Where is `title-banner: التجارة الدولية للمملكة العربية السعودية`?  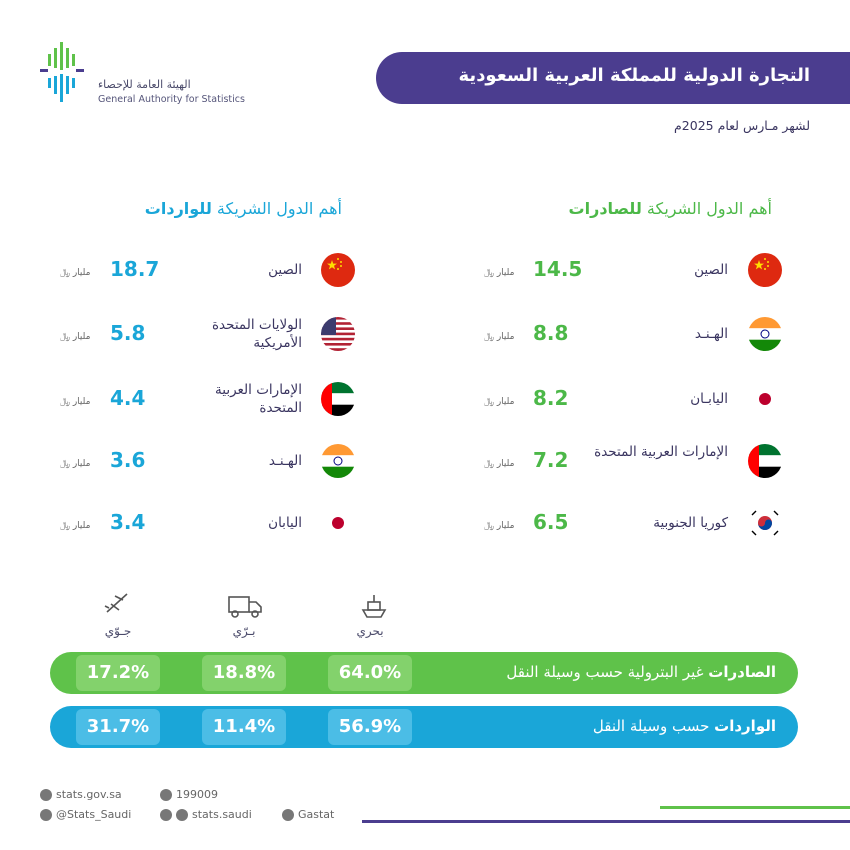
title-banner: التجارة الدولية للمملكة العربية السعودية is located at coordinates (613, 78).